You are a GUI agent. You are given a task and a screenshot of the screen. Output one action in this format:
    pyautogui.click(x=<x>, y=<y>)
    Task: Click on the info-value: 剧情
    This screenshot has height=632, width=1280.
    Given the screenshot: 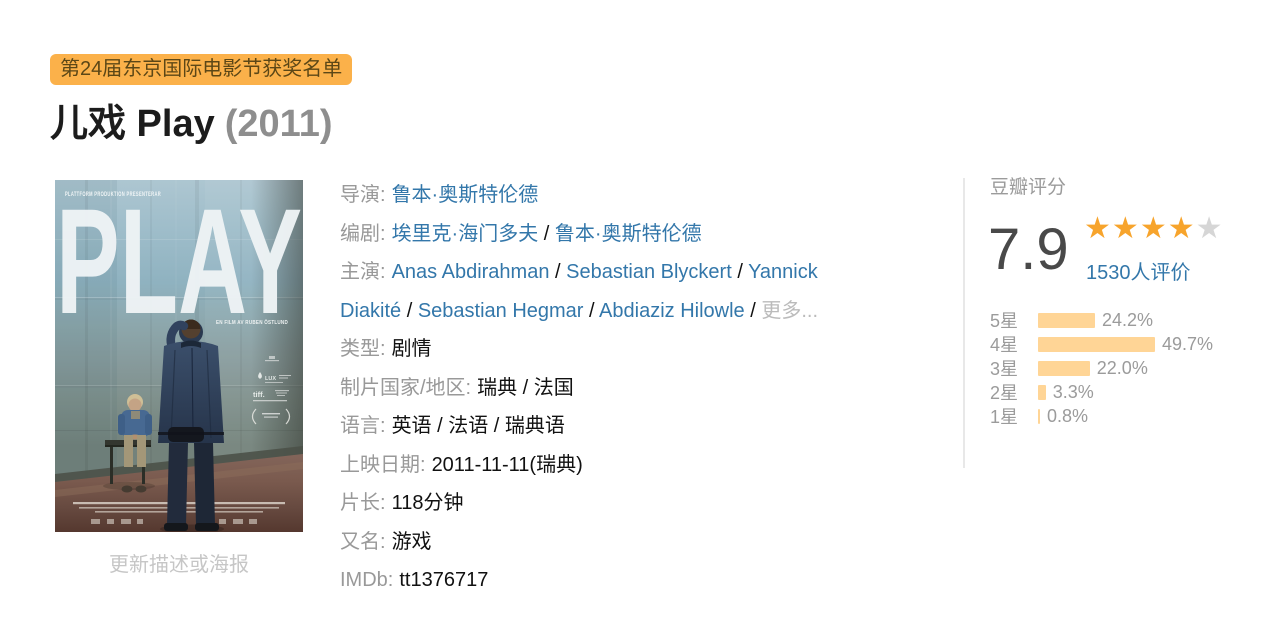 What is the action you would take?
    pyautogui.click(x=411, y=349)
    